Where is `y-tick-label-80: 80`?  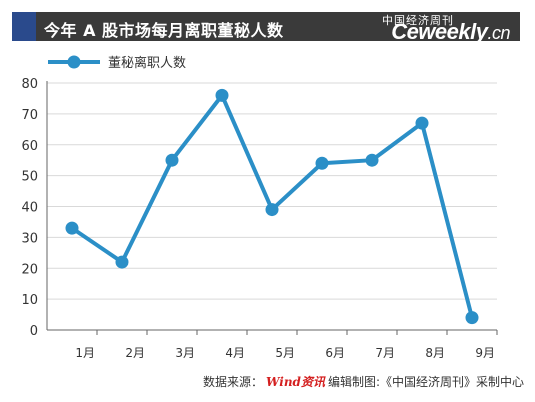
y-tick-label-80: 80 is located at coordinates (29, 84).